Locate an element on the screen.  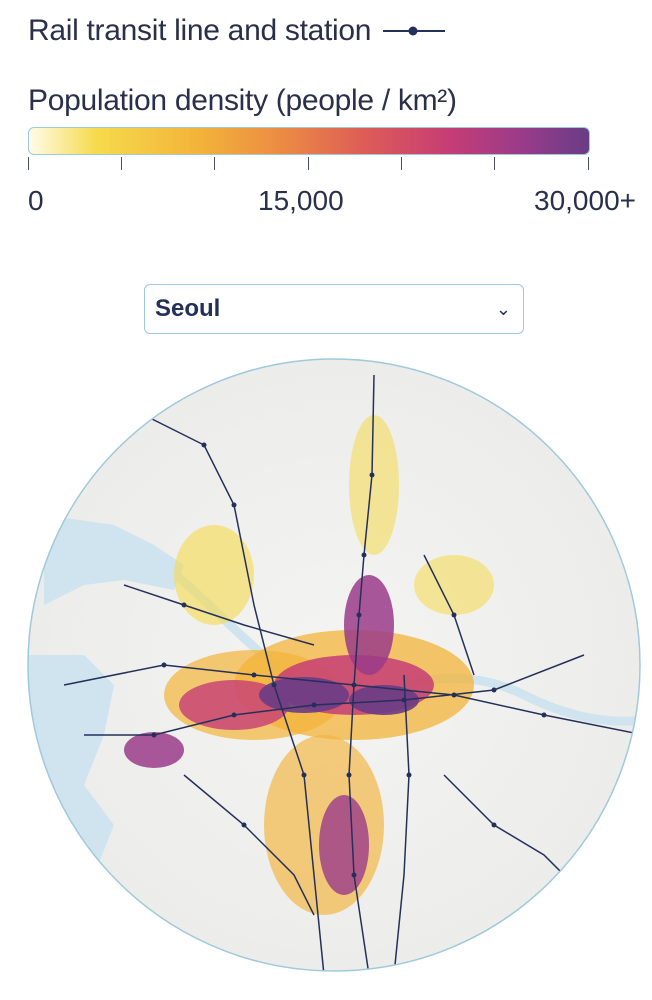
map-estuary is located at coordinates (114, 560).